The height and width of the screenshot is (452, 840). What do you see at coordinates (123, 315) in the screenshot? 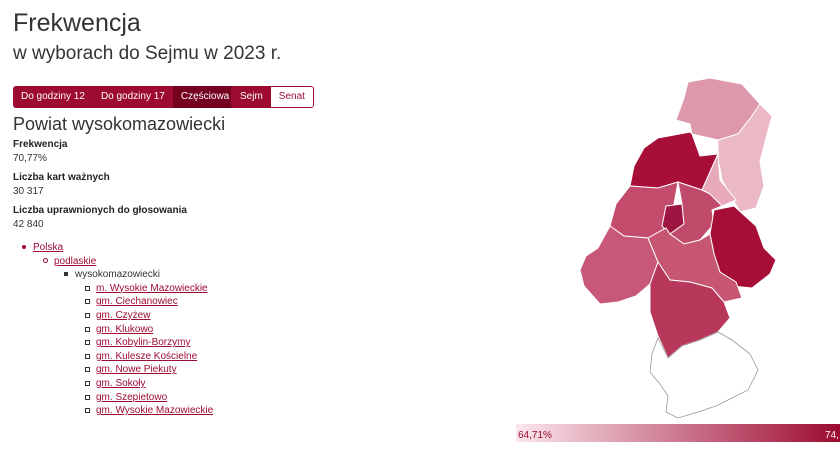
I see `municipality-link: gm. Czyżew` at bounding box center [123, 315].